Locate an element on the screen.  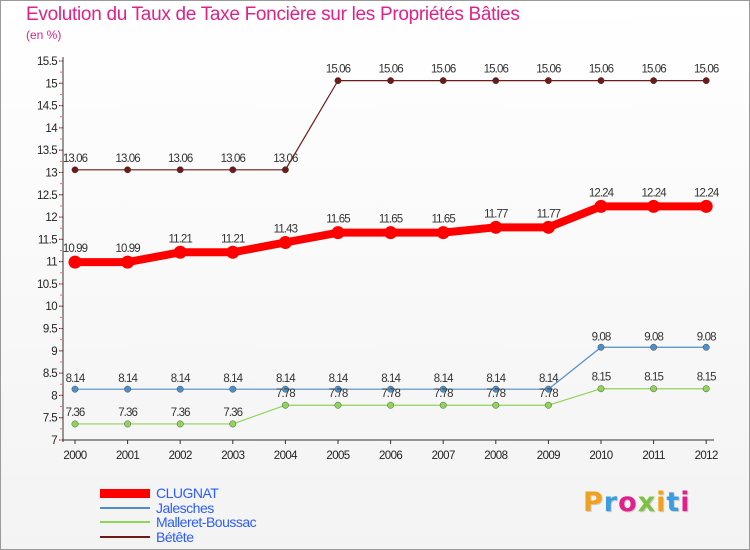
y-tick-label: 13.5 is located at coordinates (47, 151).